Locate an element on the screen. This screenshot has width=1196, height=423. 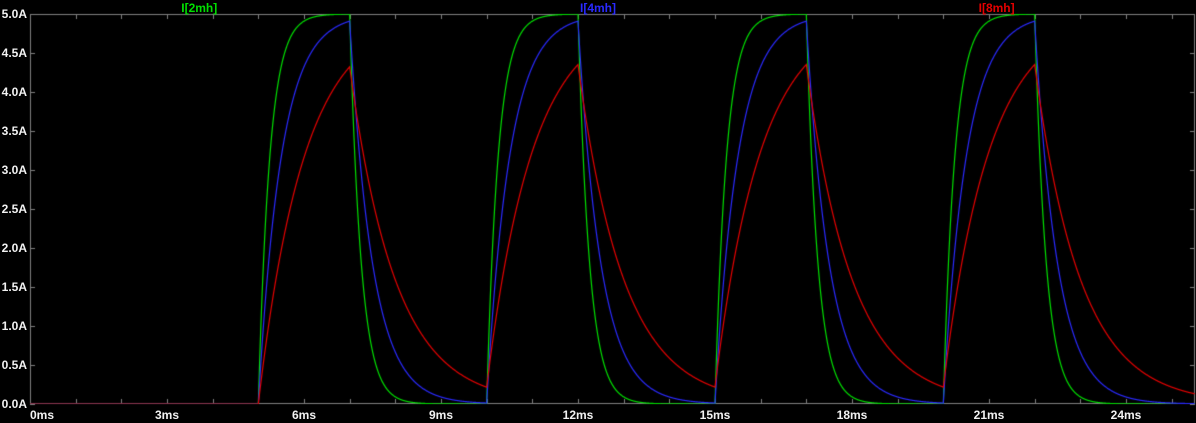
x-tick-label: 6ms is located at coordinates (304, 415).